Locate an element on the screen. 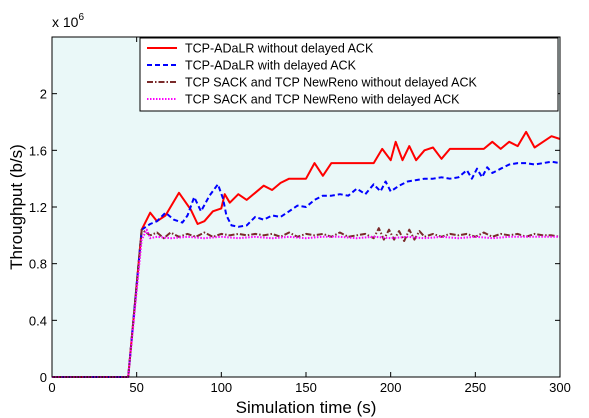  y-multiplier-exponent: 6 is located at coordinates (81, 17).